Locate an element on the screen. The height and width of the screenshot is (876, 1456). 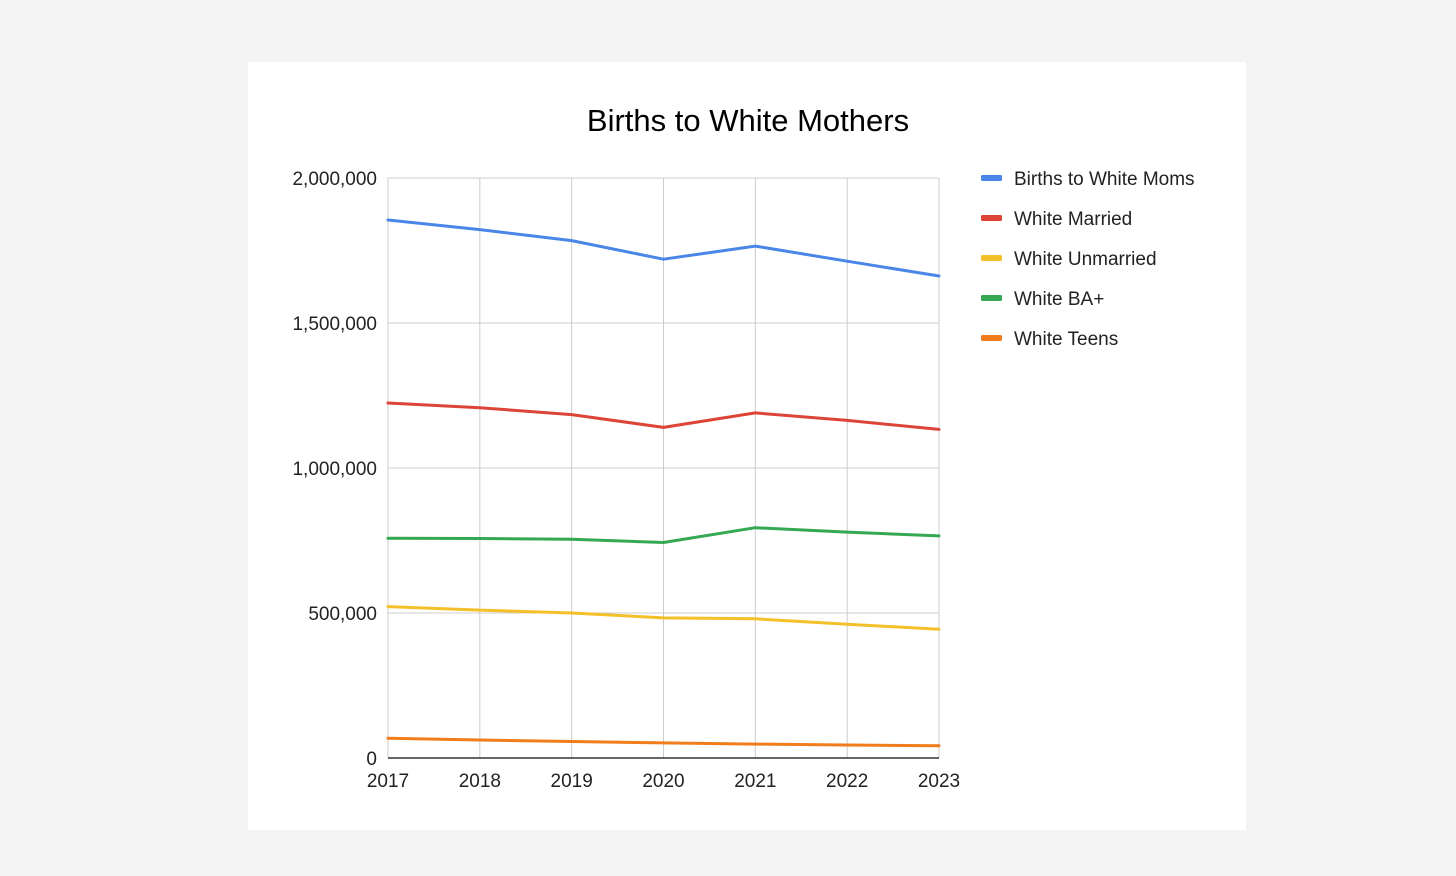
legend-label: White Teens is located at coordinates (1066, 339).